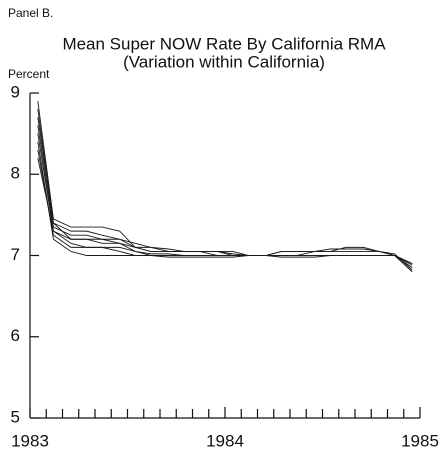  I want to click on y-tick-label: 9, so click(15, 91).